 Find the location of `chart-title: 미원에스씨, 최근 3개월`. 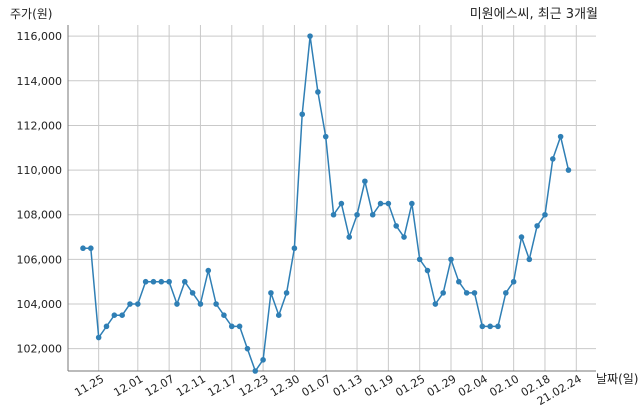

chart-title: 미원에스씨, 최근 3개월 is located at coordinates (534, 14).